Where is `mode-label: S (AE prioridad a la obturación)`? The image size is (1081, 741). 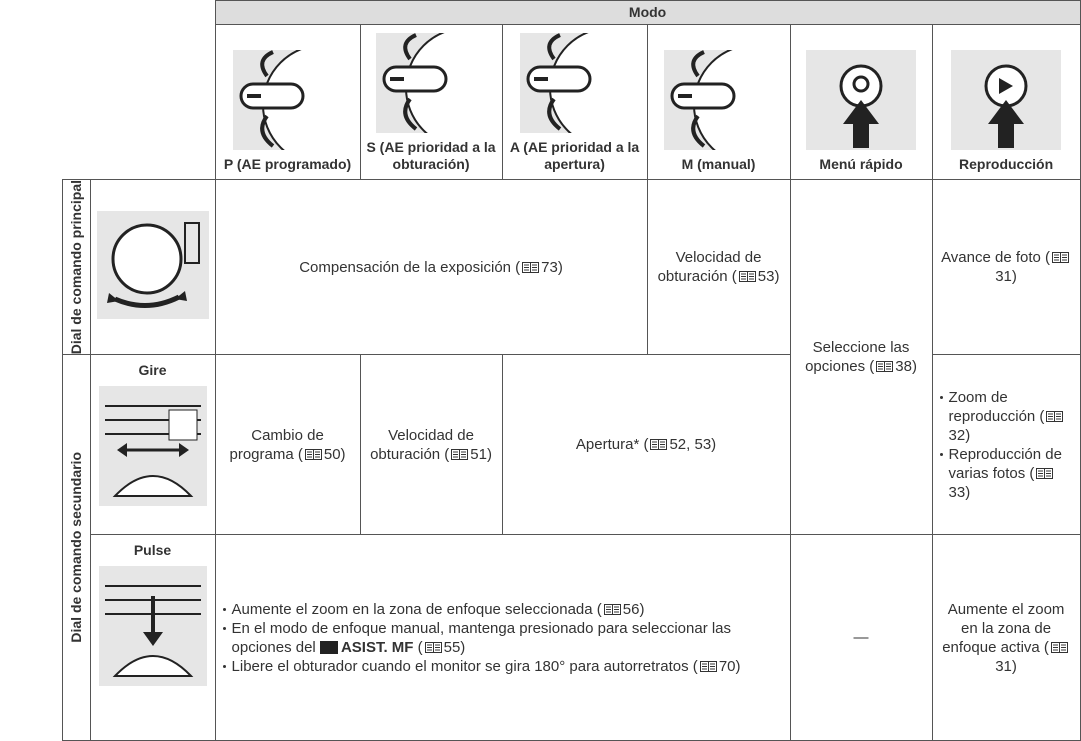 mode-label: S (AE prioridad a la obturación) is located at coordinates (431, 155).